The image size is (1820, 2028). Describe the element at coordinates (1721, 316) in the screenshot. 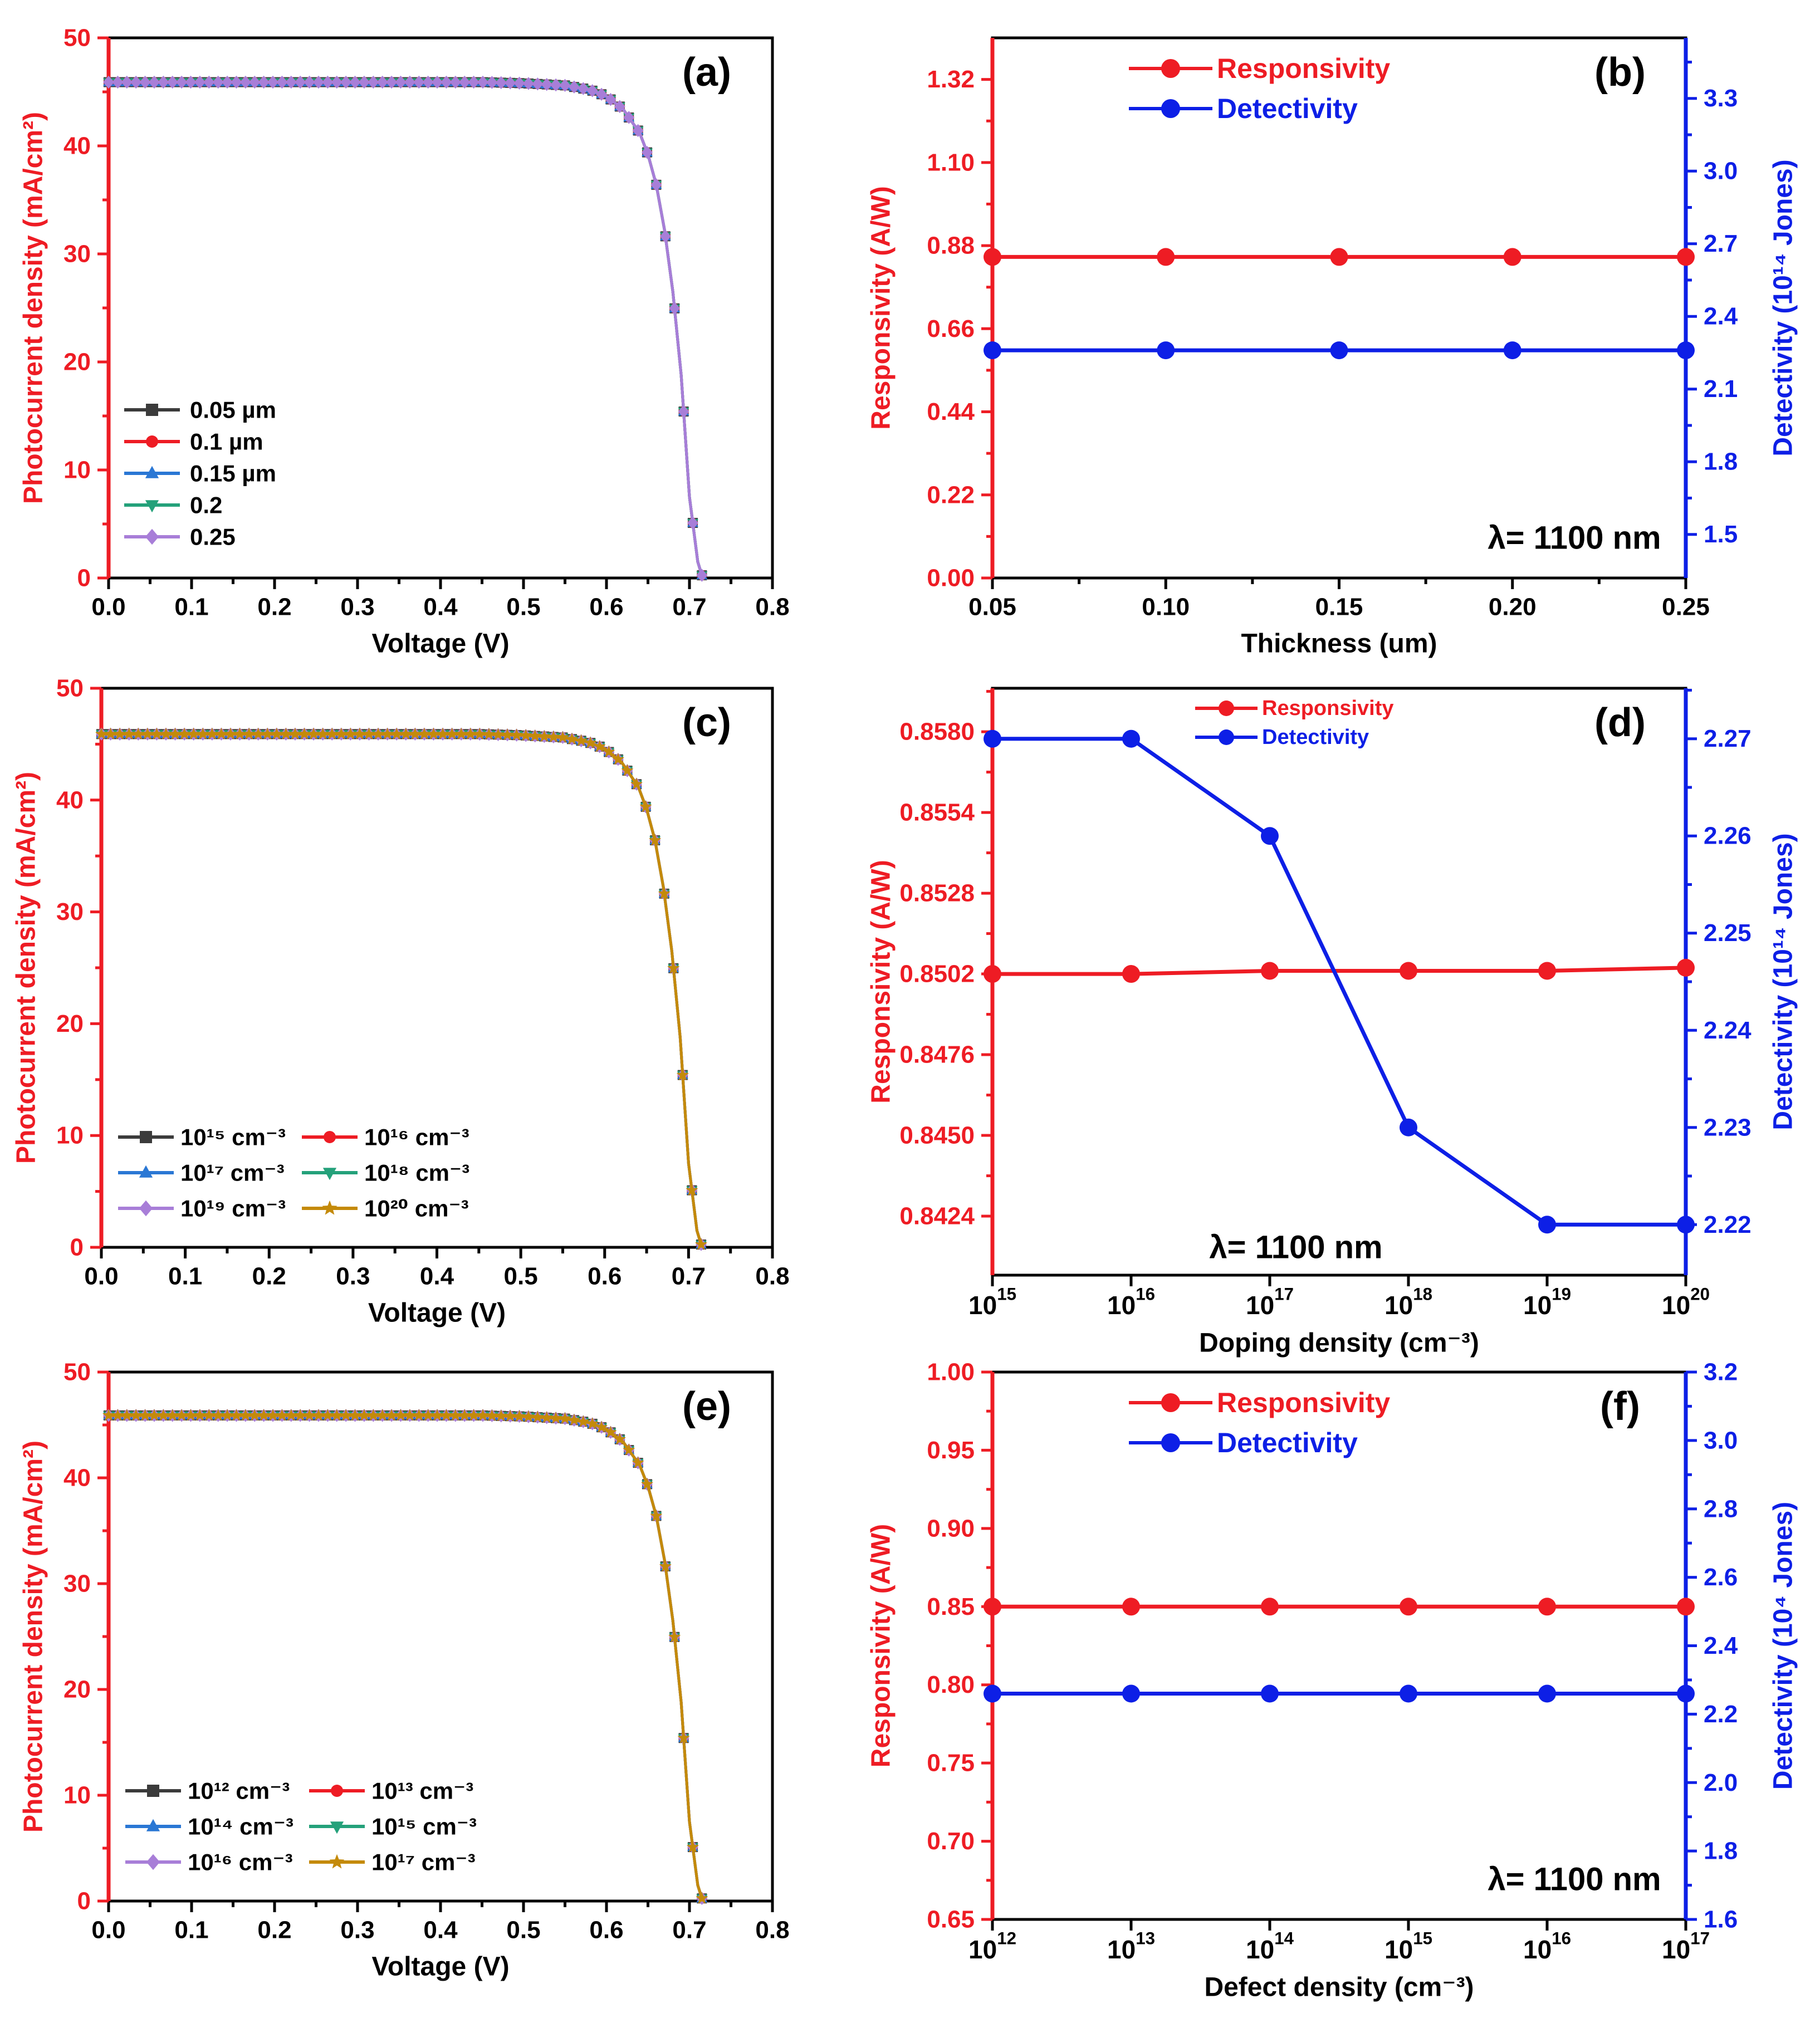

I see `y2-tick-label: 2.4` at that location.